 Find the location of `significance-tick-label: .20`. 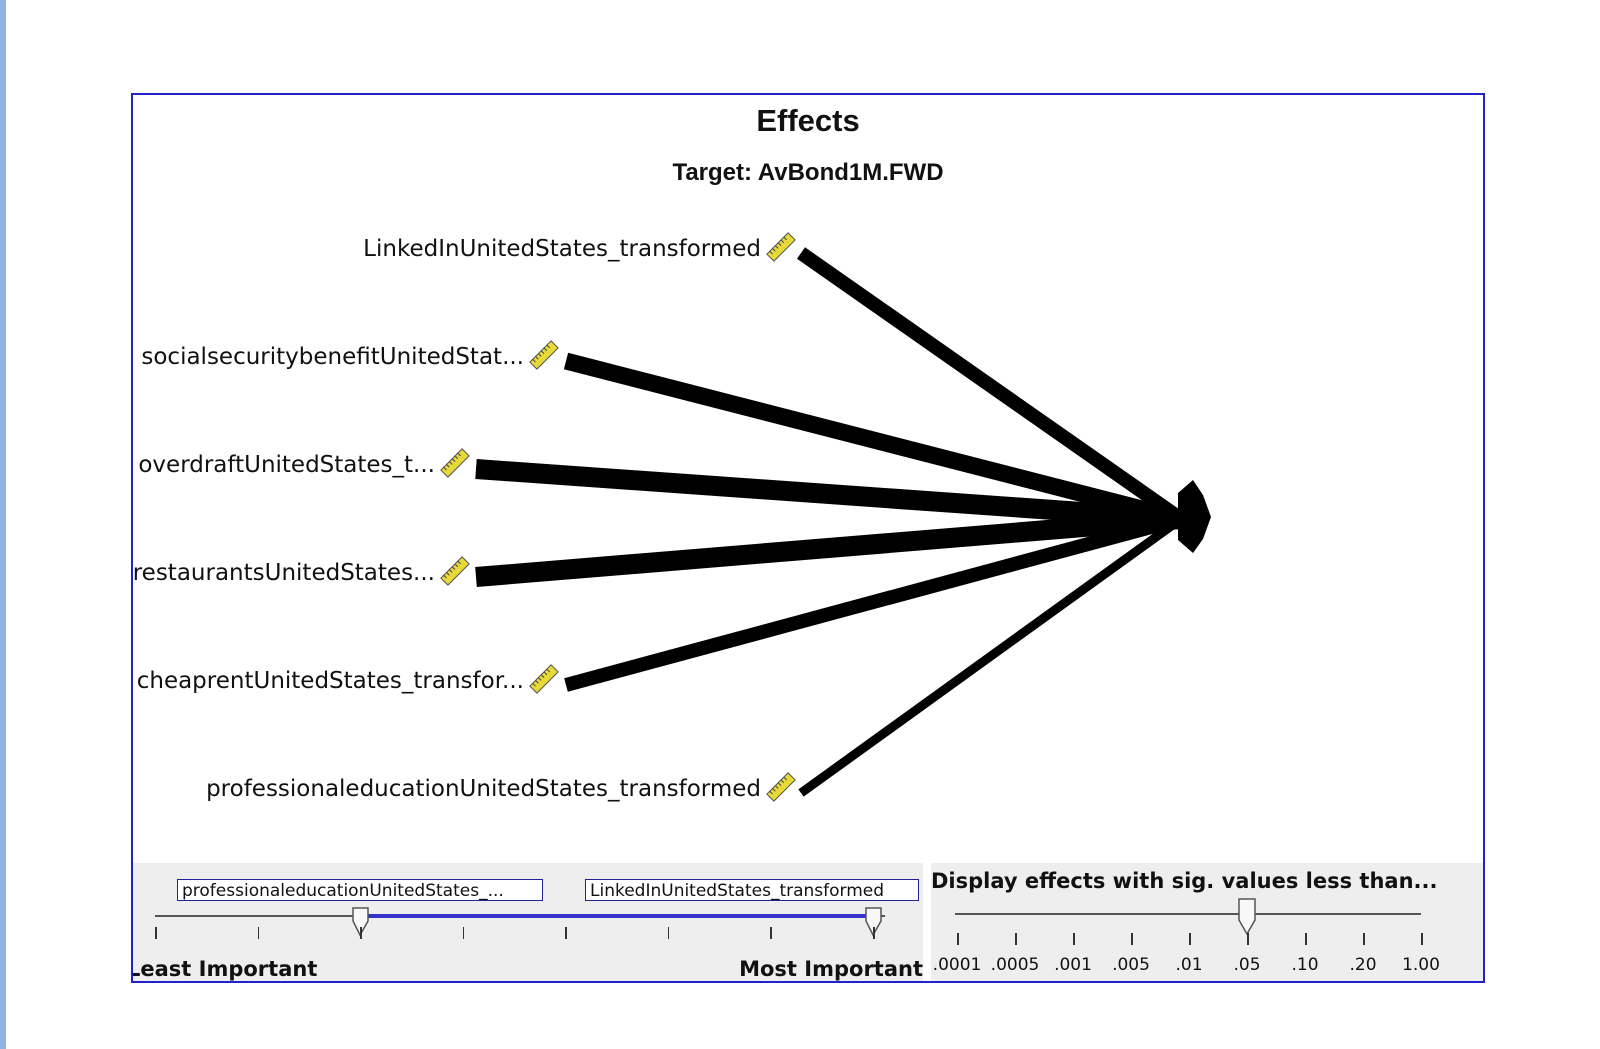

significance-tick-label: .20 is located at coordinates (1363, 965).